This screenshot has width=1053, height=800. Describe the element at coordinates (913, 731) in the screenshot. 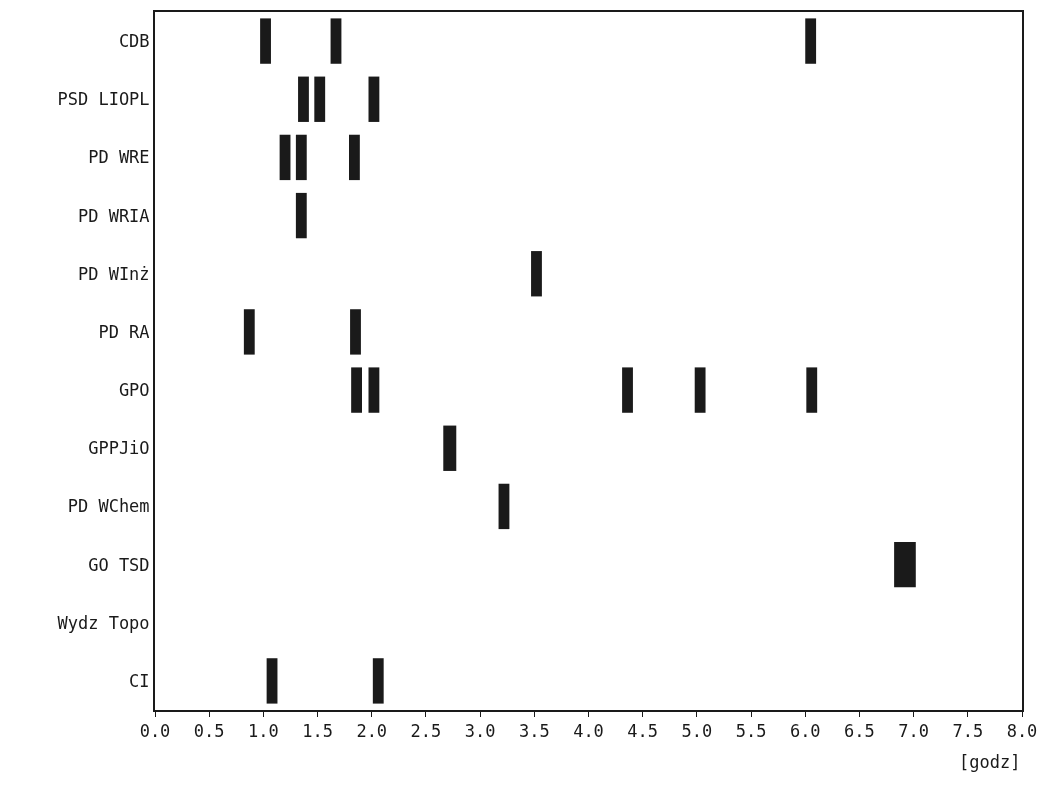

I see `x-tick-label: 7.0` at that location.